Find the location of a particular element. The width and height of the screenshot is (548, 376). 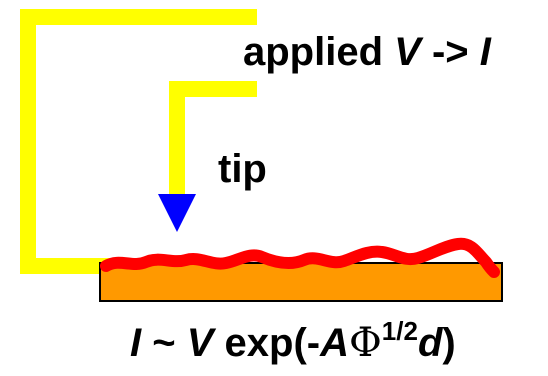

formula-close-paren: ) is located at coordinates (449, 343).